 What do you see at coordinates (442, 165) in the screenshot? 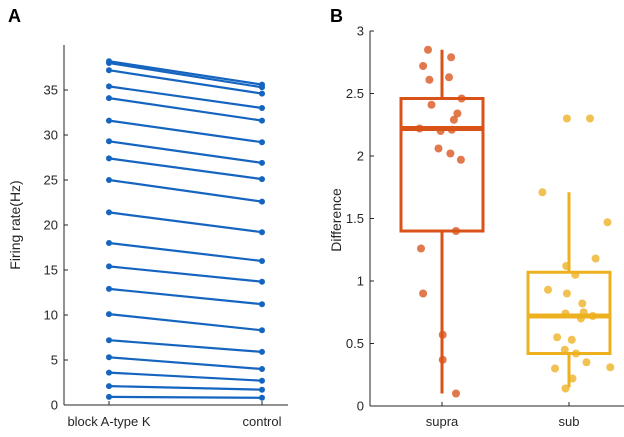
I see `box-supra-iqr` at bounding box center [442, 165].